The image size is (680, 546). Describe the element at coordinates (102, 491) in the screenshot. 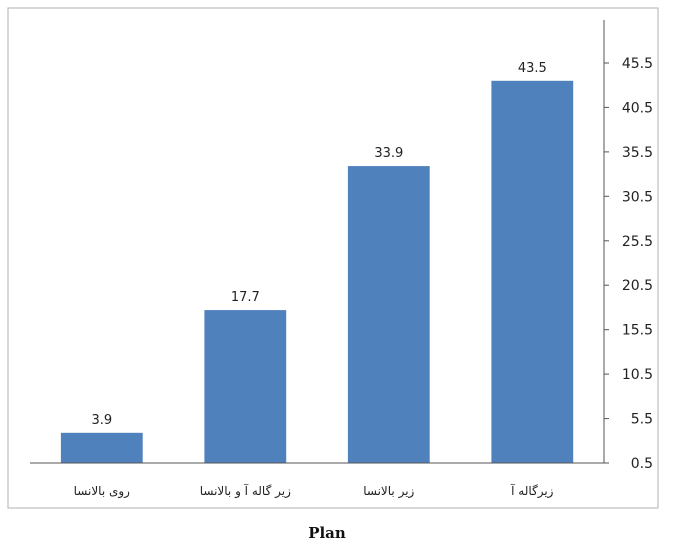

I see `category-label: روی بالانسا` at that location.